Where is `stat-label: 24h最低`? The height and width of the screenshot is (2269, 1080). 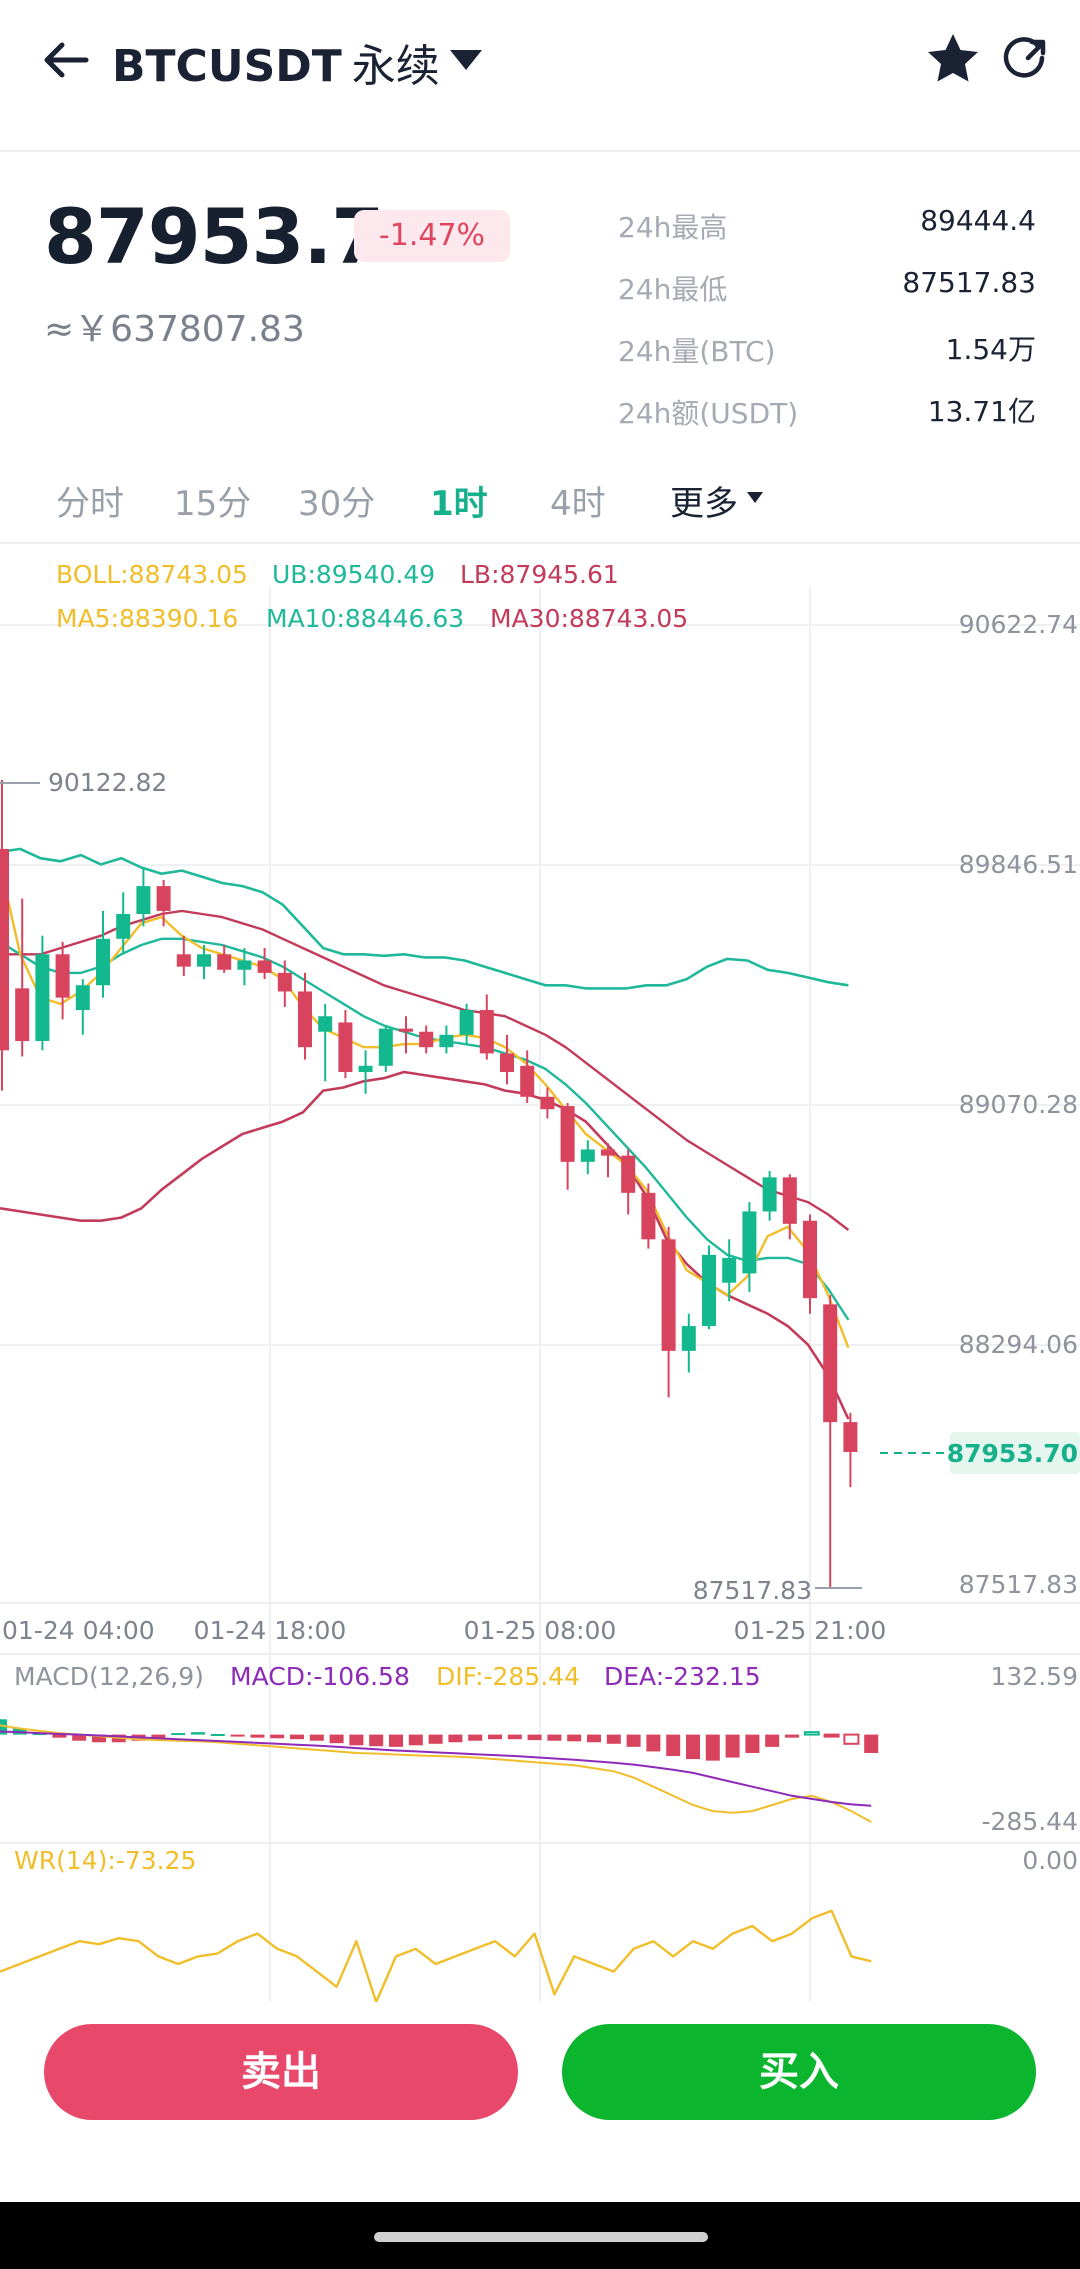
stat-label: 24h最低 is located at coordinates (673, 289).